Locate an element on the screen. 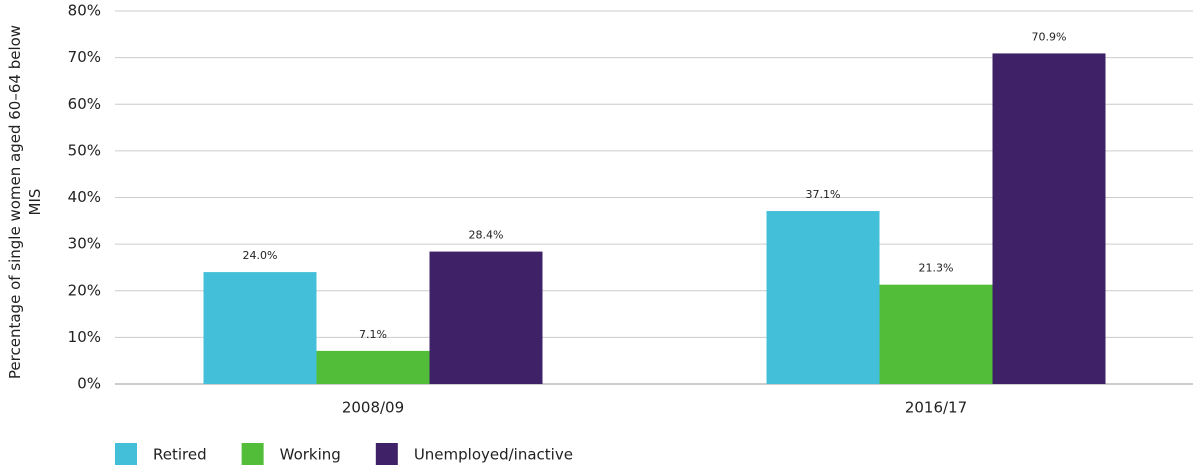  value-label: 37.1% is located at coordinates (823, 194).